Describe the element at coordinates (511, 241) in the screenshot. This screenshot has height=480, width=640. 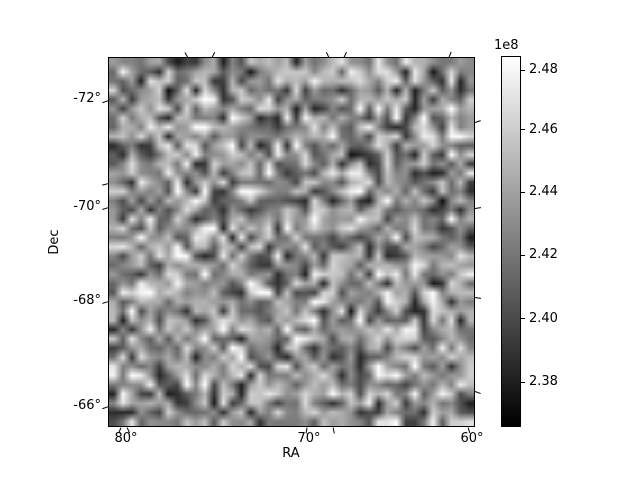
I see `colorbar-gradient` at that location.